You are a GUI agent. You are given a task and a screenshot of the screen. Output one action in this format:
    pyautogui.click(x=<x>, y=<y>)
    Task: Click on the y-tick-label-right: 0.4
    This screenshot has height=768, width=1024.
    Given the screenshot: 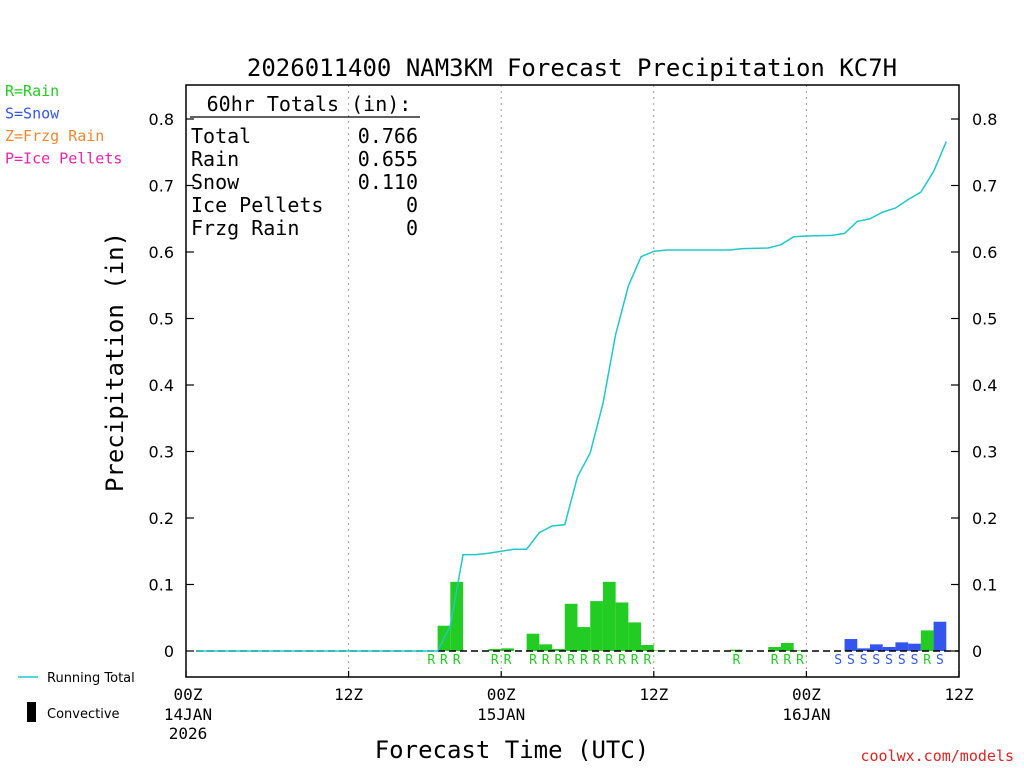 What is the action you would take?
    pyautogui.click(x=984, y=385)
    